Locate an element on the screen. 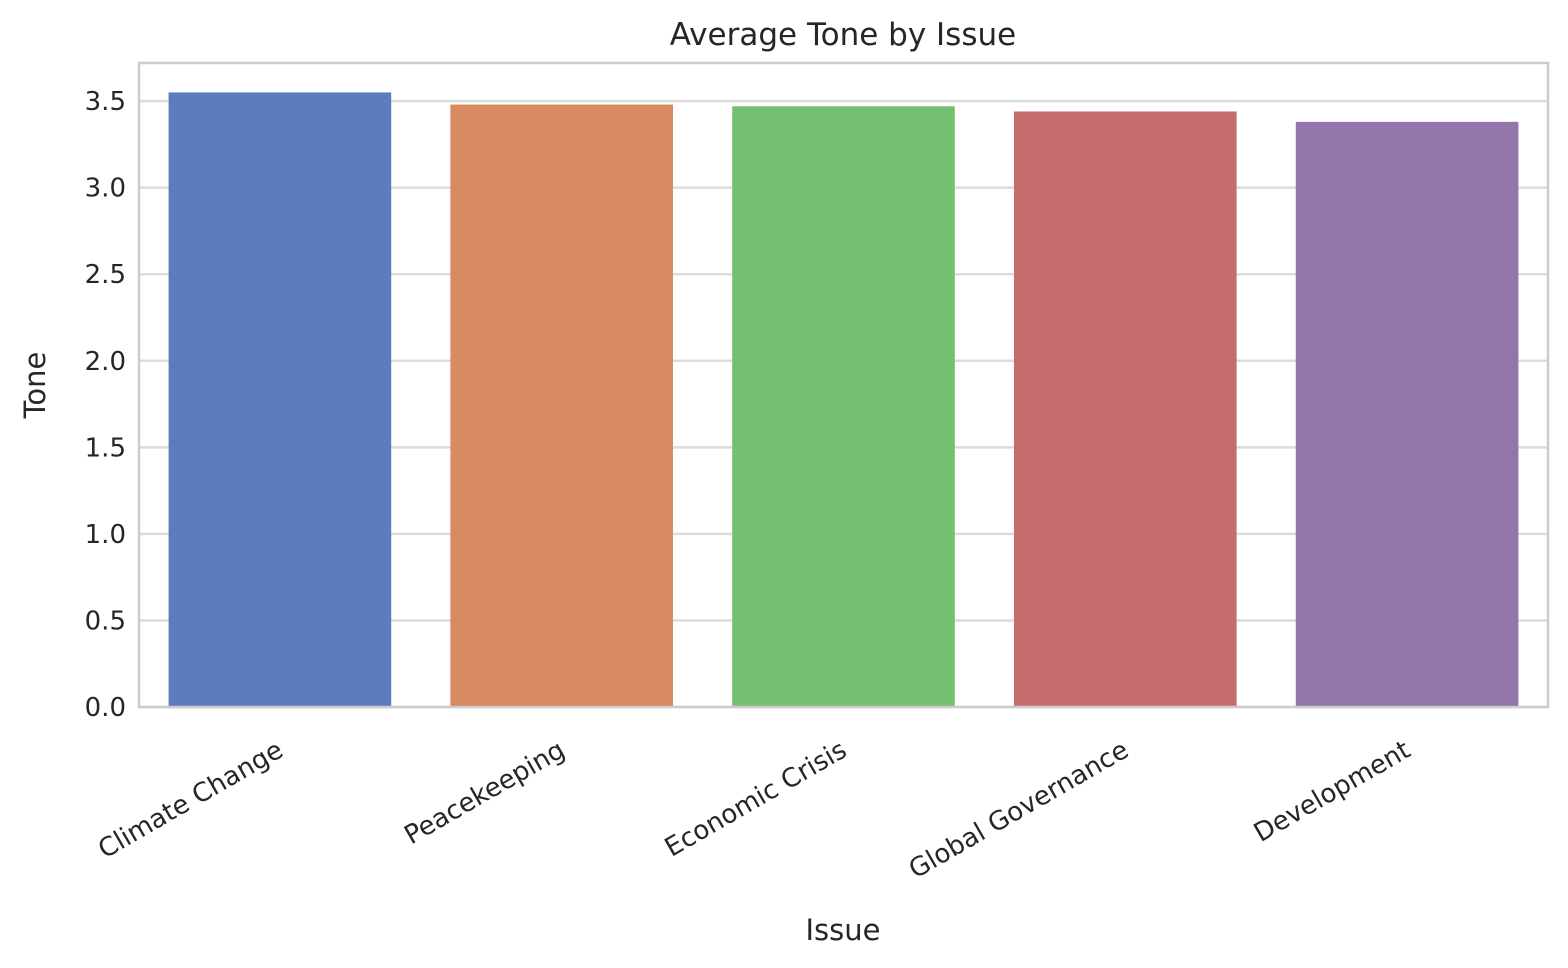 Image resolution: width=1568 pixels, height=968 pixels. chart-title: Average Tone by Issue is located at coordinates (843, 35).